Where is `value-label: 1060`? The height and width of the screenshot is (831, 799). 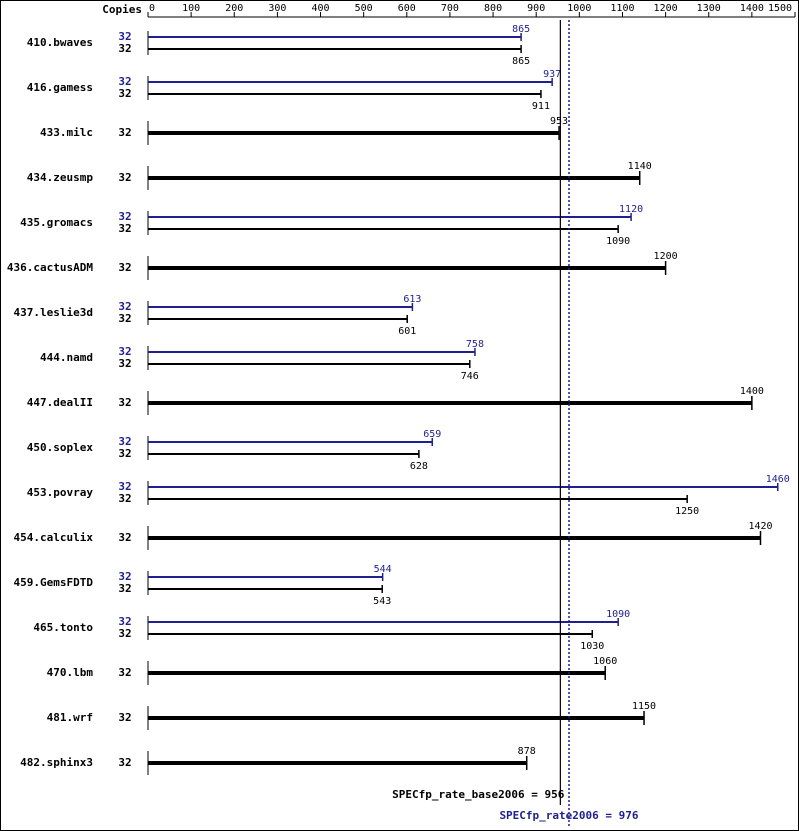
value-label: 1060 is located at coordinates (605, 661).